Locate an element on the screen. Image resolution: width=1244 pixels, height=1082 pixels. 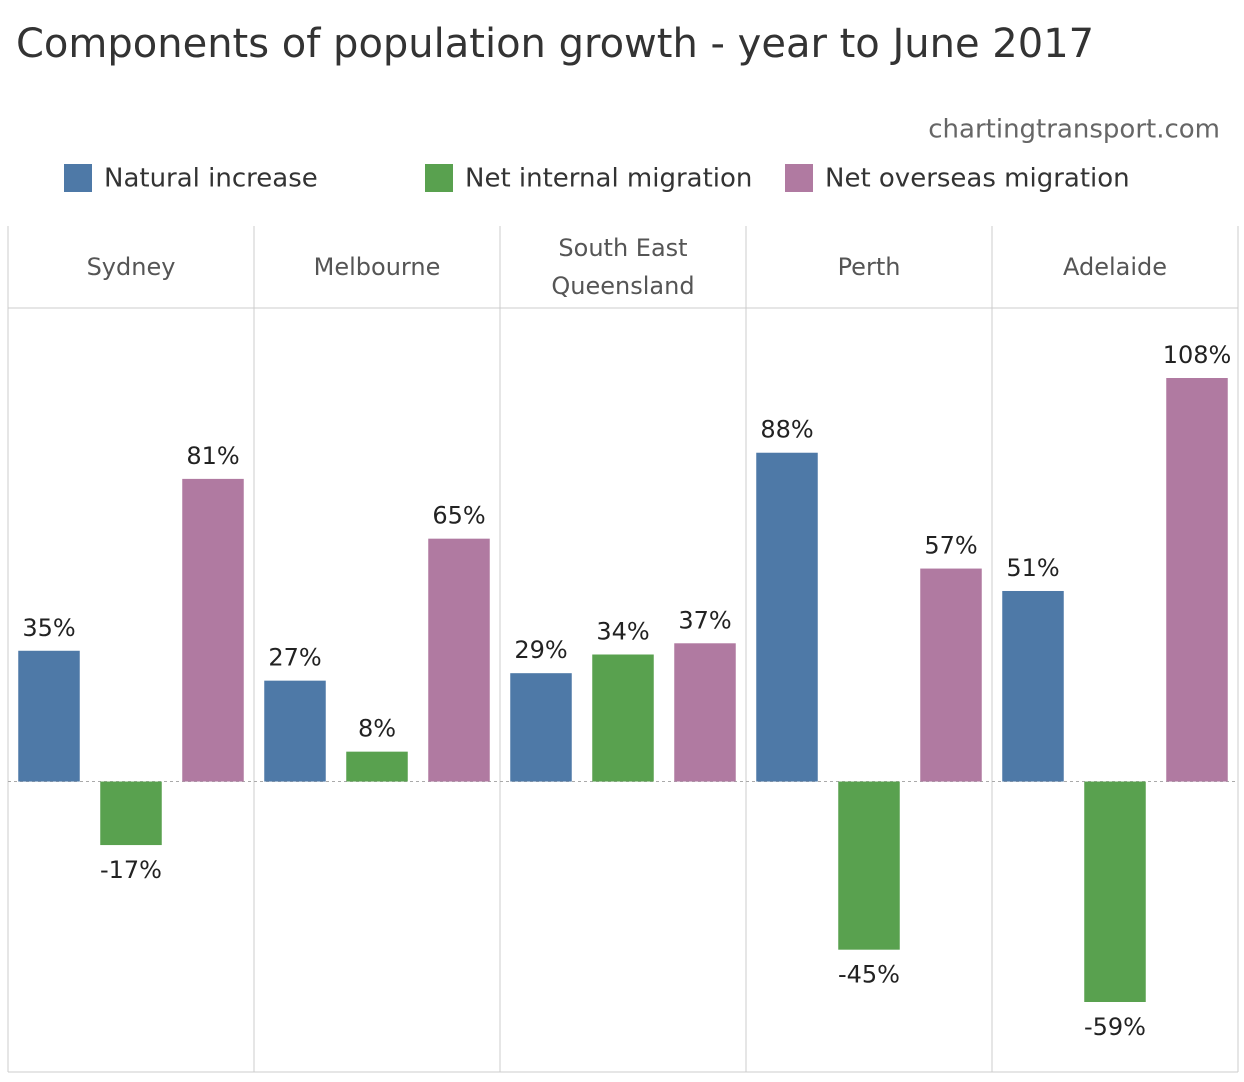
legend-label: Net internal migration is located at coordinates (608, 179).